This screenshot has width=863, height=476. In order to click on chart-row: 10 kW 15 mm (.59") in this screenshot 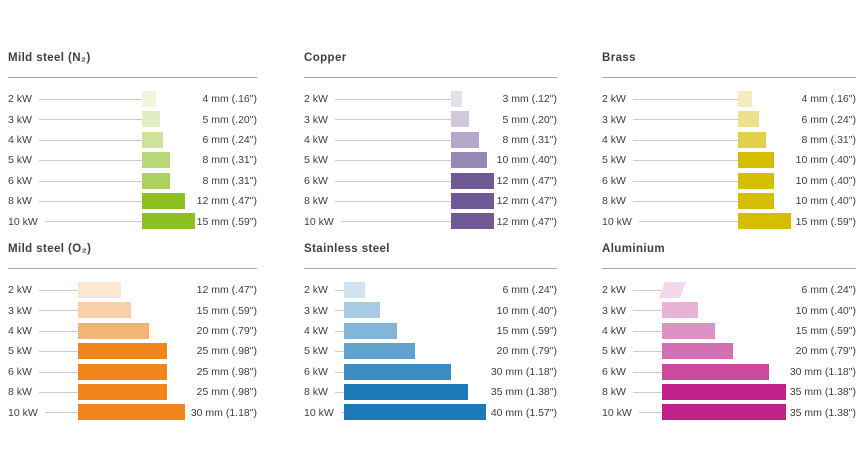, I will do `click(729, 221)`.